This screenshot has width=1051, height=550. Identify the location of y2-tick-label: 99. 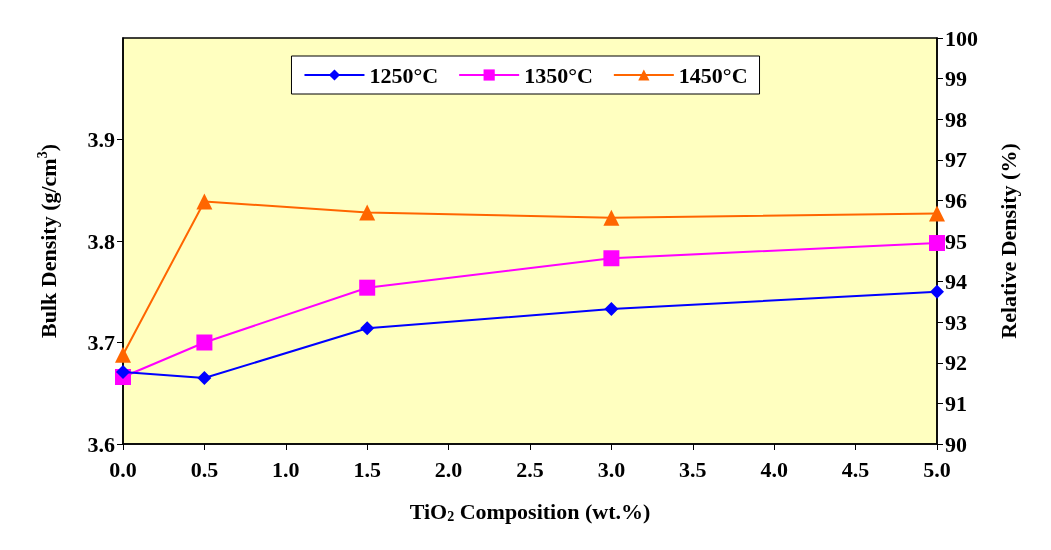
(956, 79).